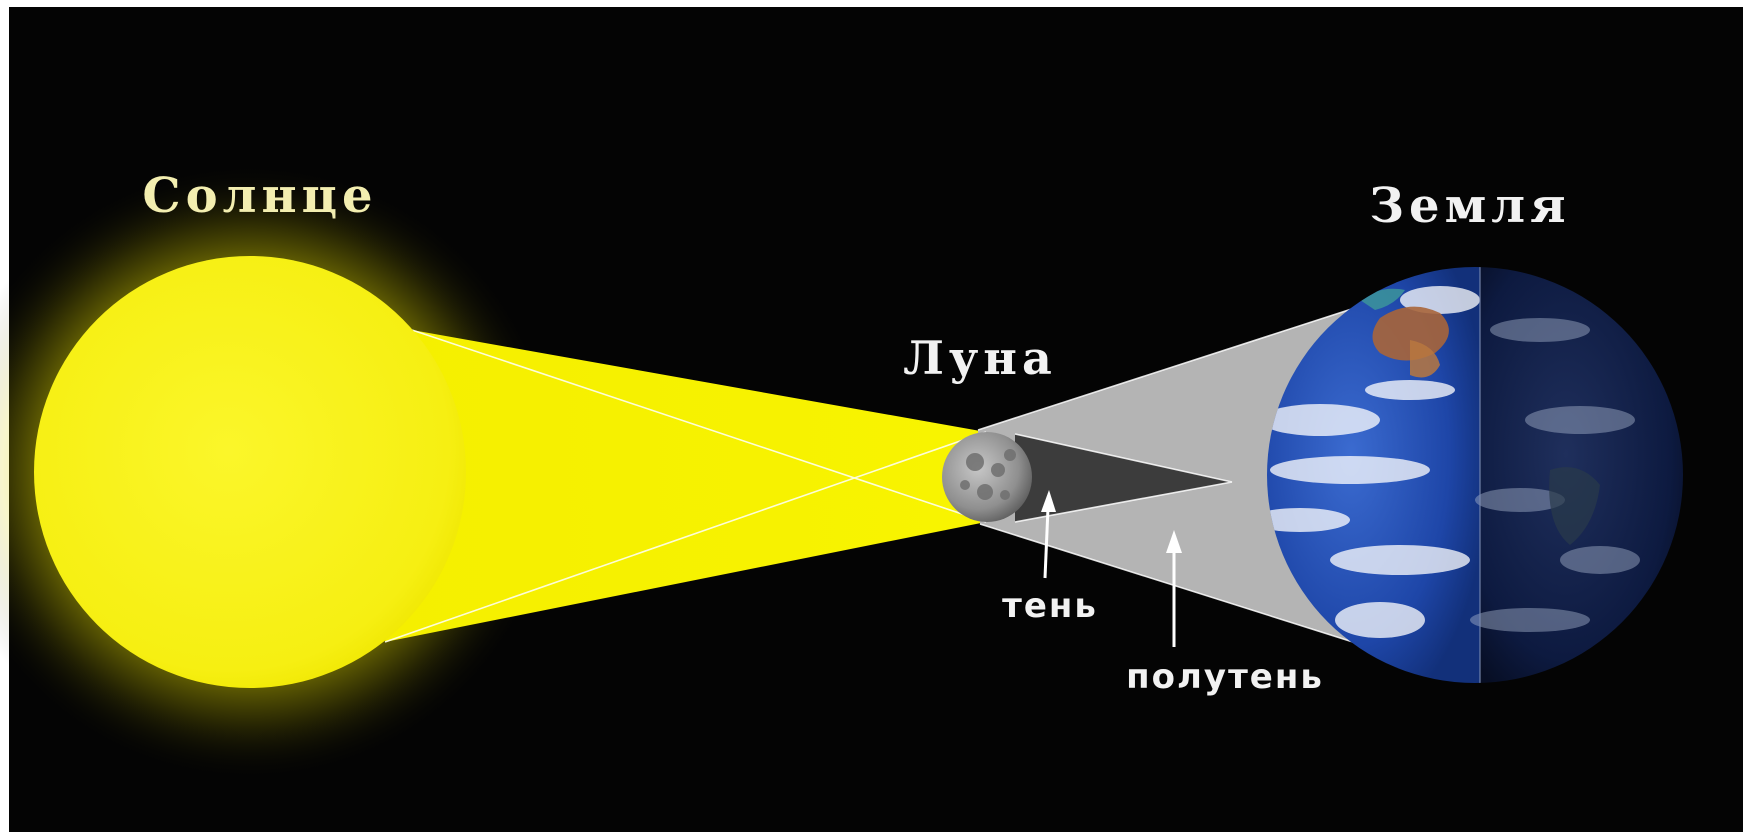 This screenshot has width=1745, height=834. What do you see at coordinates (1225, 677) in the screenshot?
I see `penumbra-label: полутень` at bounding box center [1225, 677].